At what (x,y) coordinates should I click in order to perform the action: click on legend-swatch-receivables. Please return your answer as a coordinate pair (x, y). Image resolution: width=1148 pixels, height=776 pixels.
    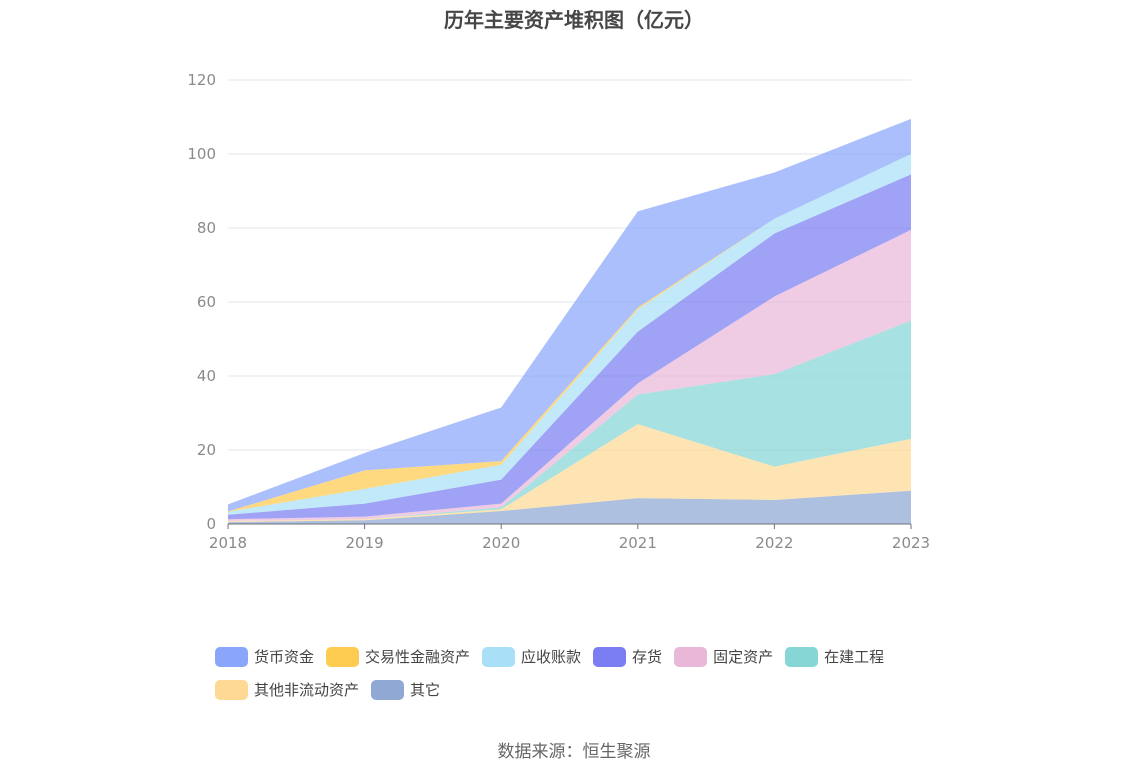
    Looking at the image, I should click on (499, 656).